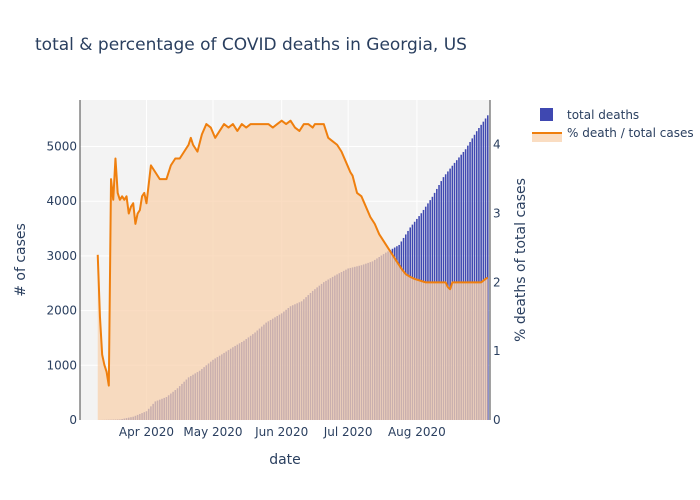 This screenshot has width=700, height=500. I want to click on legend-swatch-area-percent-death, so click(547, 137).